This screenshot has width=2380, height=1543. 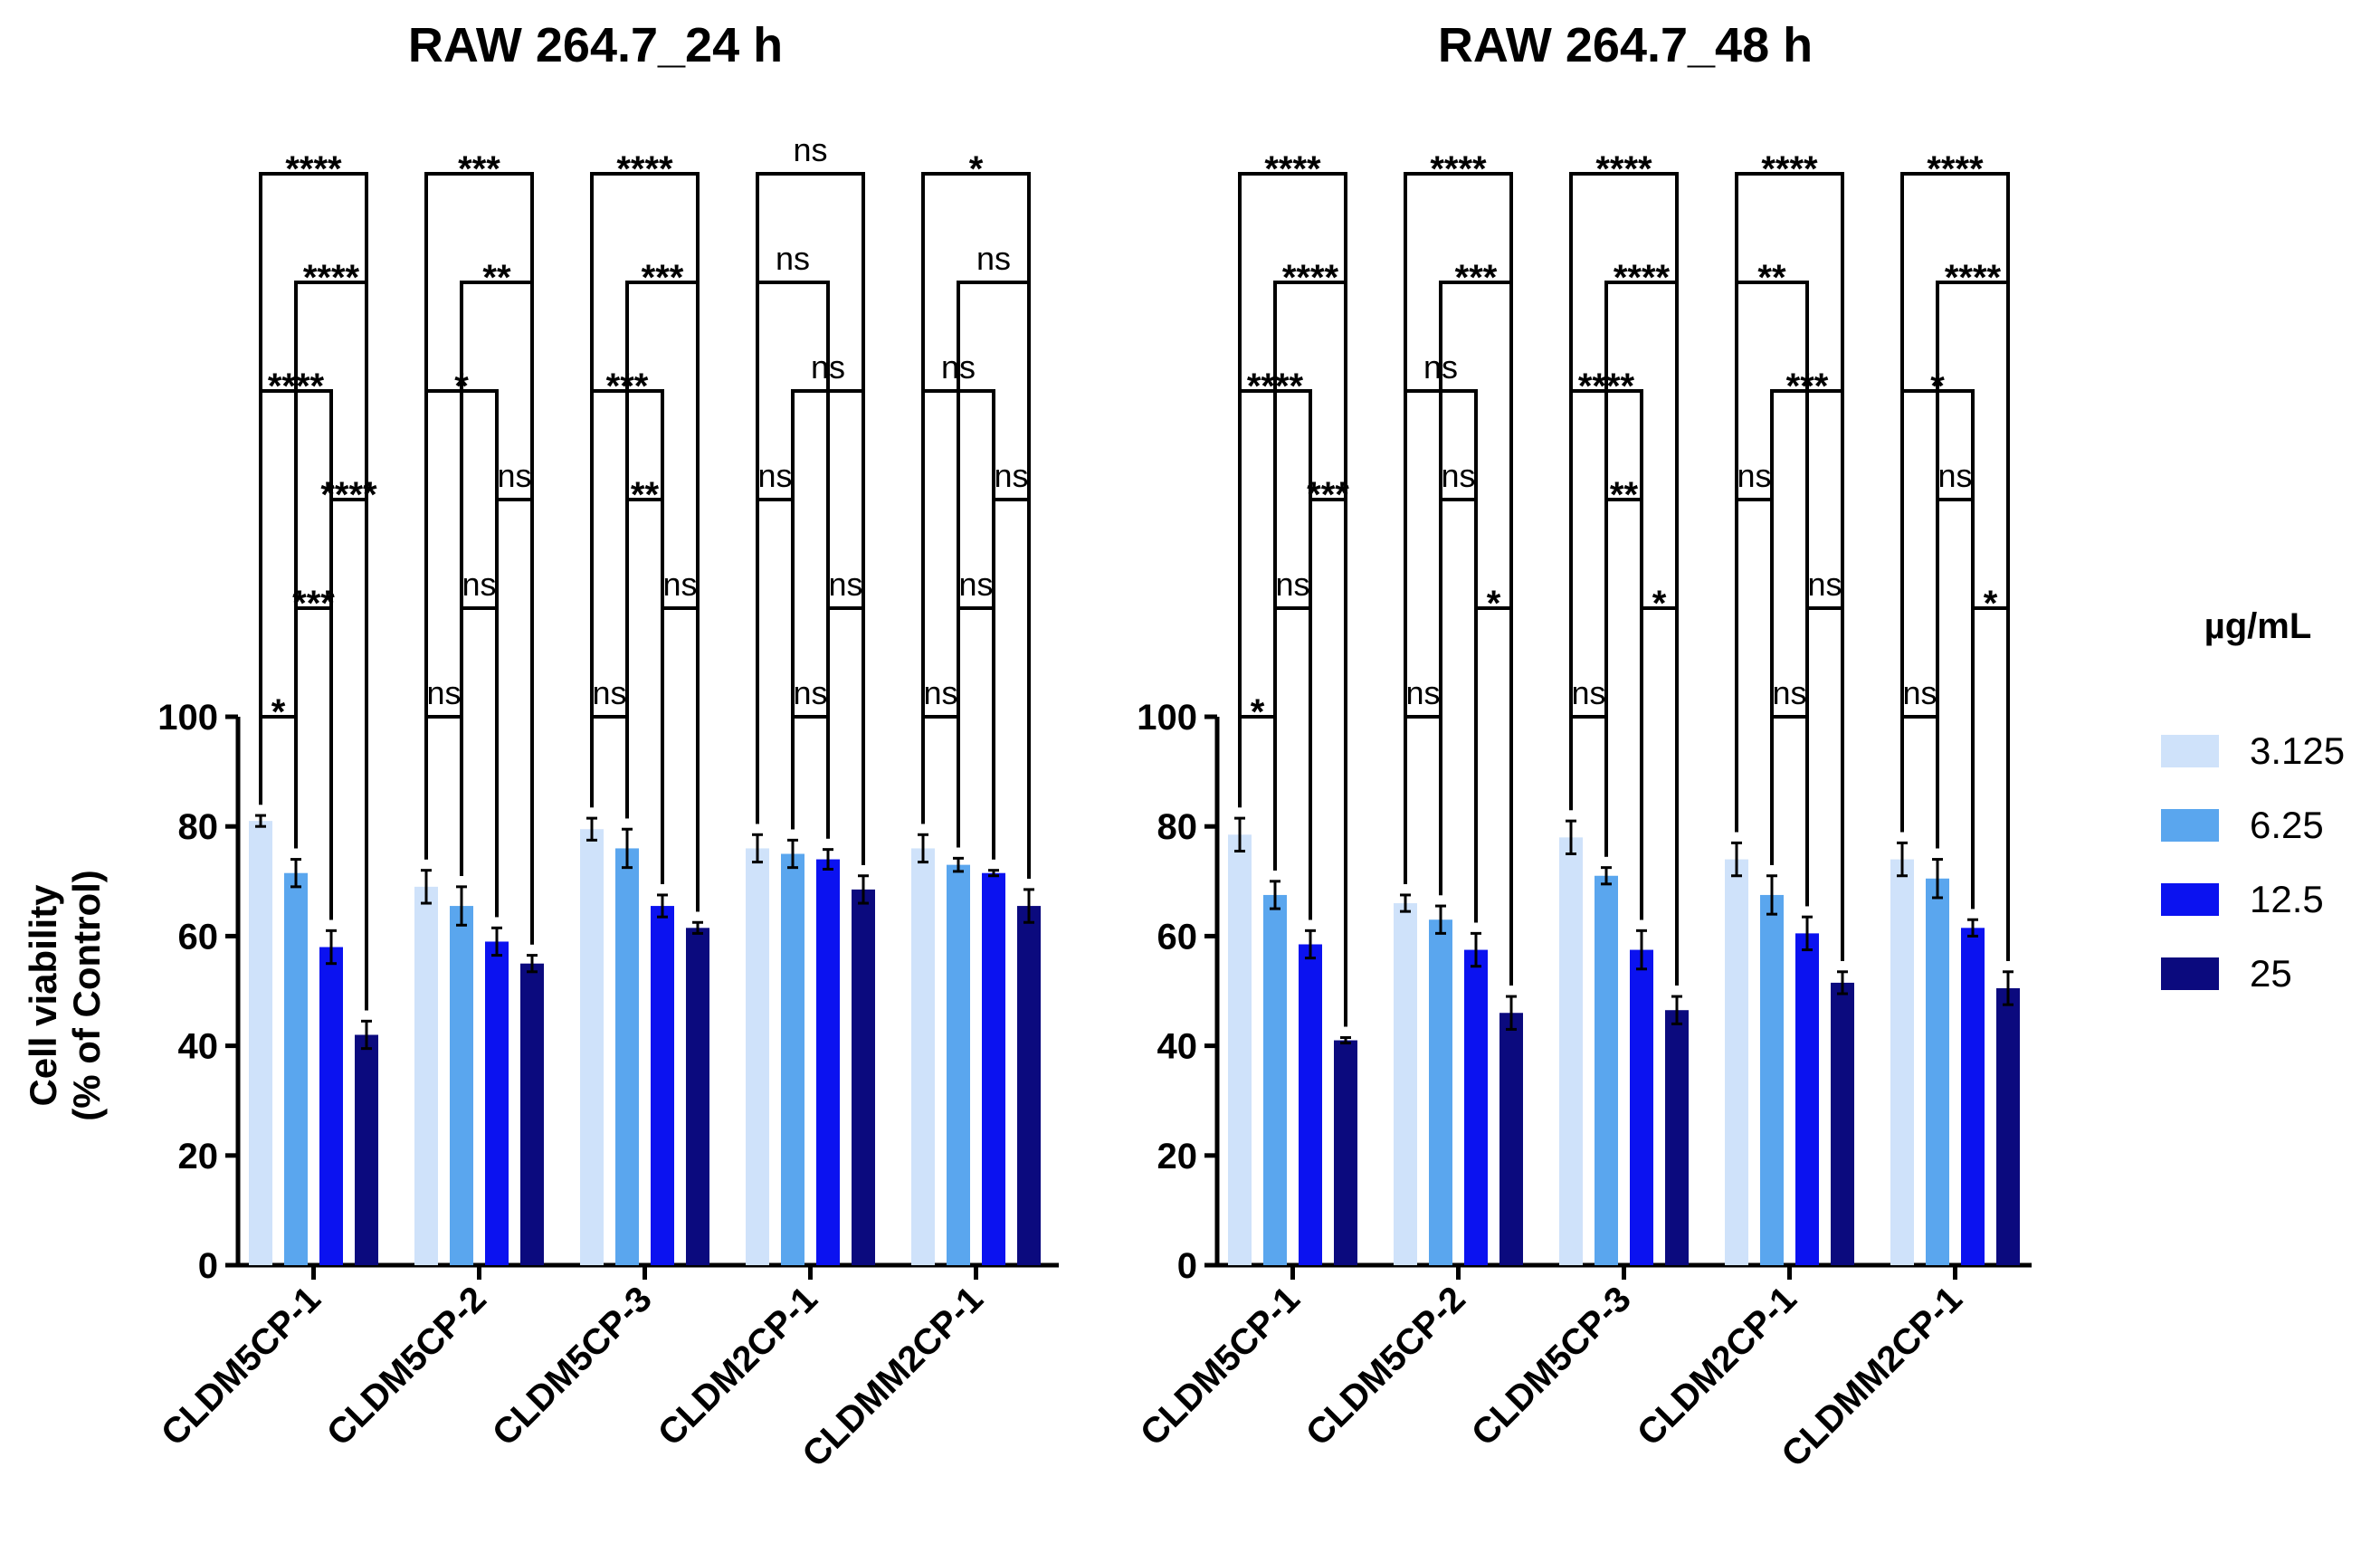 I want to click on y-tick-label: 80, so click(x=198, y=827).